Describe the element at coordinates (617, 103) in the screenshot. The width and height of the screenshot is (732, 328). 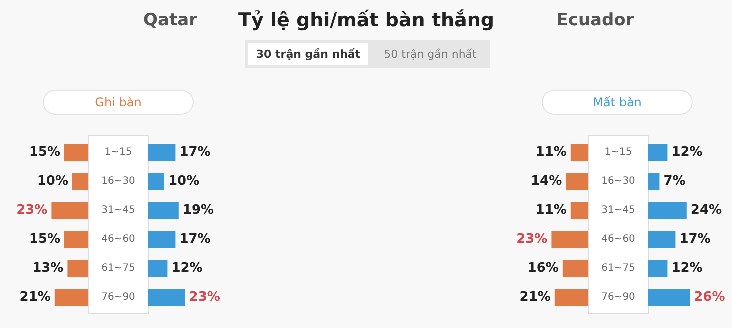
I see `text: Mất bàn` at that location.